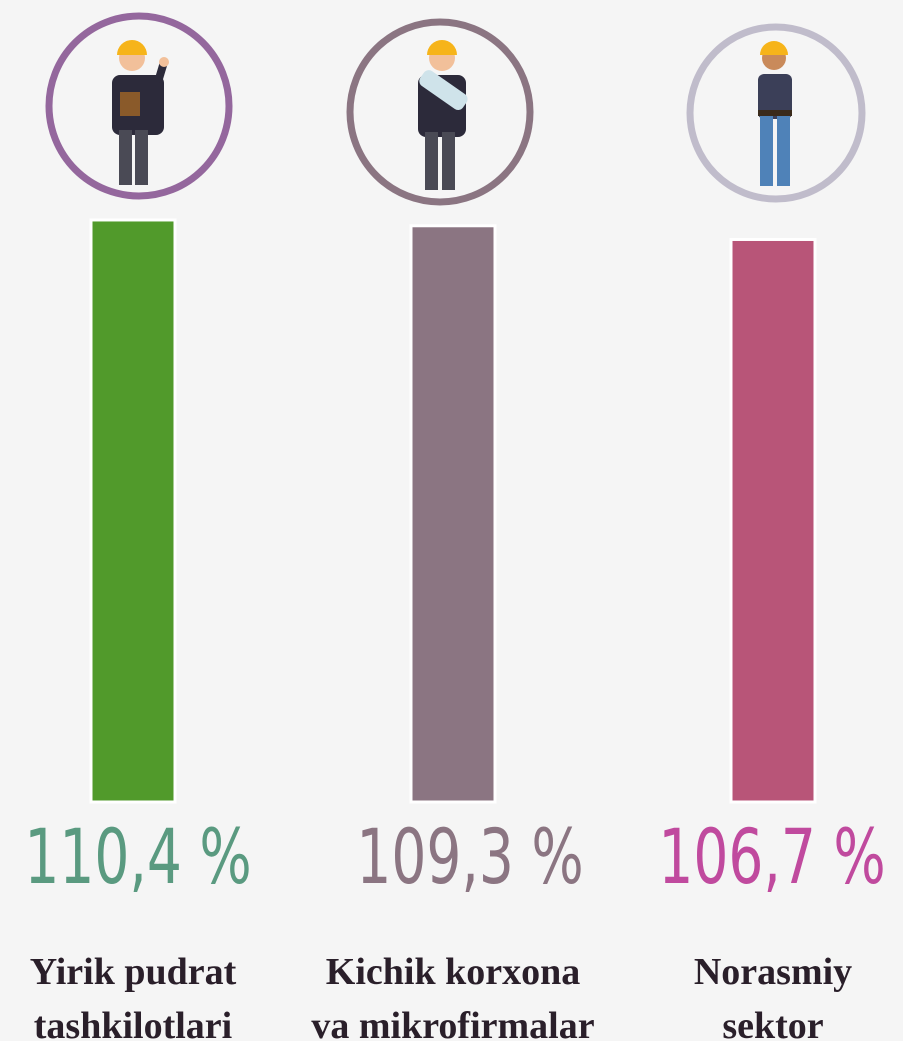 The image size is (903, 1041). Describe the element at coordinates (771, 858) in the screenshot. I see `value-label: 106,7 %` at that location.